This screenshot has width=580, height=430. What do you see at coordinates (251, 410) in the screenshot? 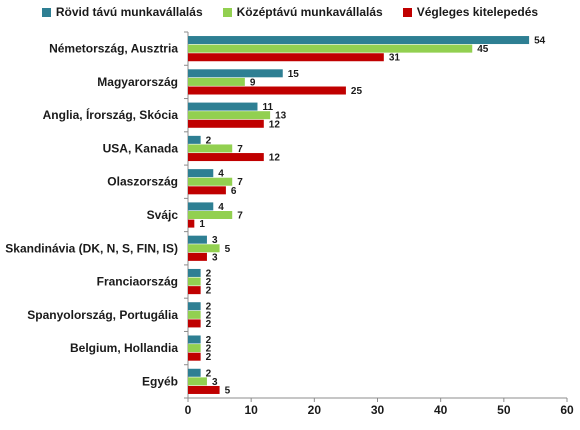
I see `x-tick-label: 10` at bounding box center [251, 410].